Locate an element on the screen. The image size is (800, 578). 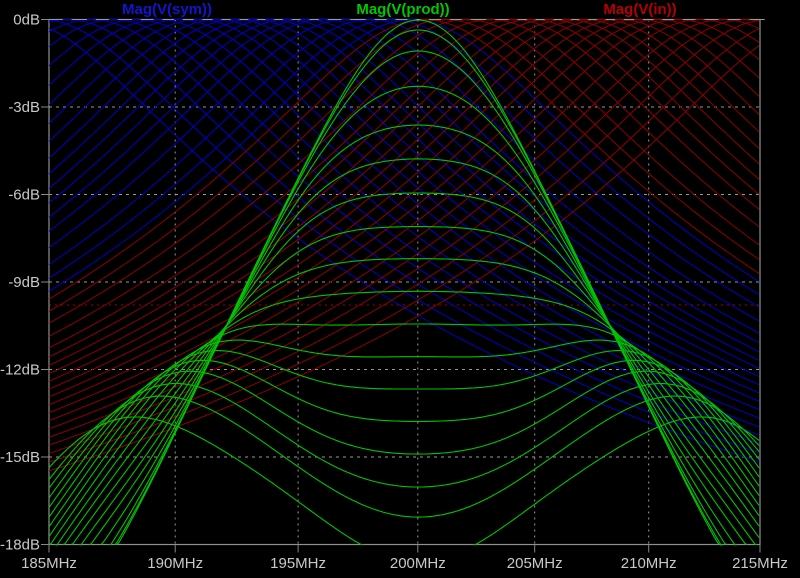
svg-text: -15dB is located at coordinates (20, 457).